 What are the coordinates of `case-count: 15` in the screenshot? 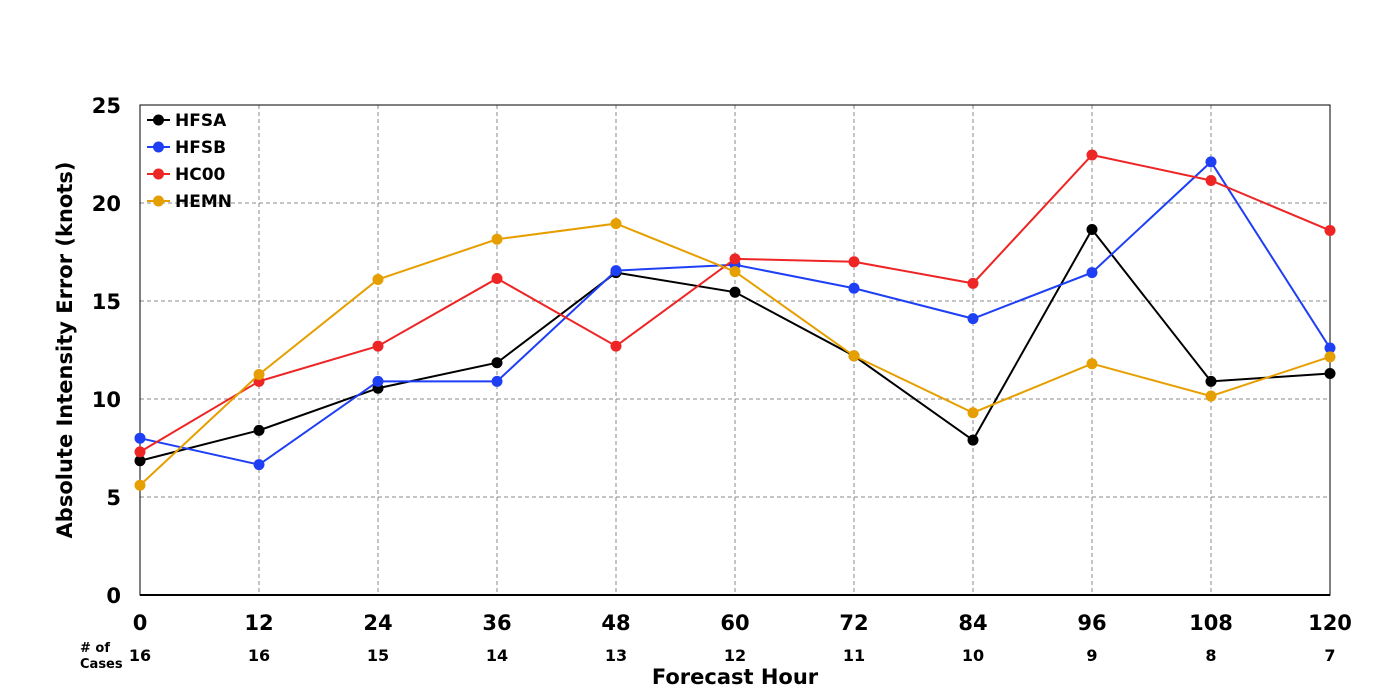 It's located at (378, 655).